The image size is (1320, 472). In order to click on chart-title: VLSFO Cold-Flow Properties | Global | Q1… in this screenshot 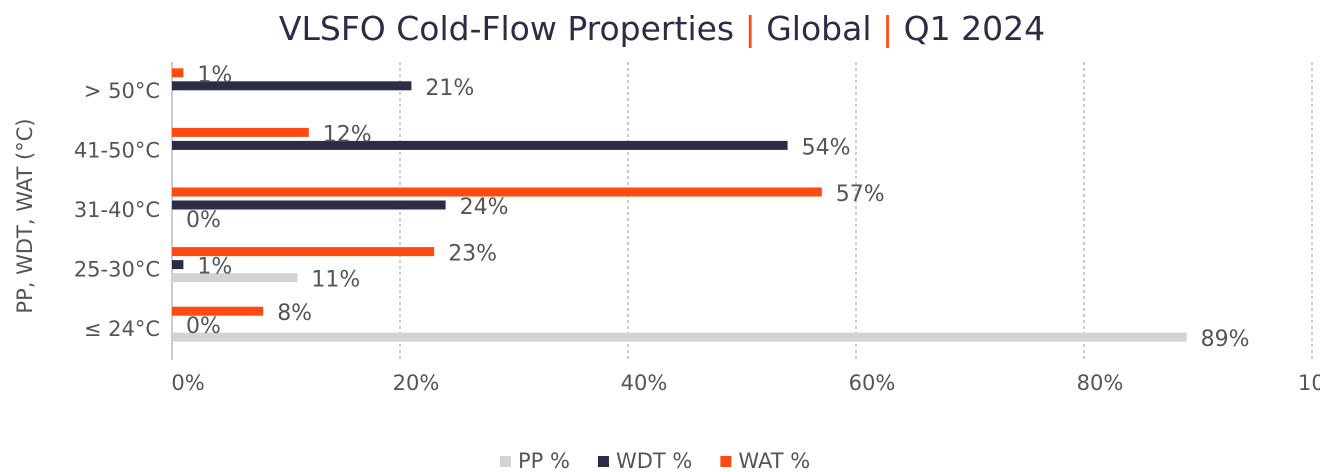, I will do `click(662, 28)`.